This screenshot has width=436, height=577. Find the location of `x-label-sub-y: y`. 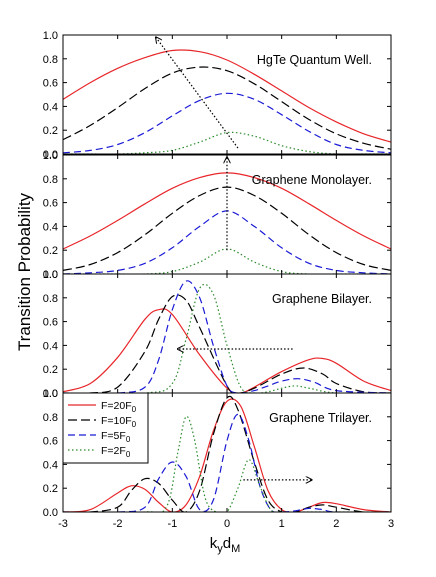

x-label-sub-y: y is located at coordinates (220, 549).